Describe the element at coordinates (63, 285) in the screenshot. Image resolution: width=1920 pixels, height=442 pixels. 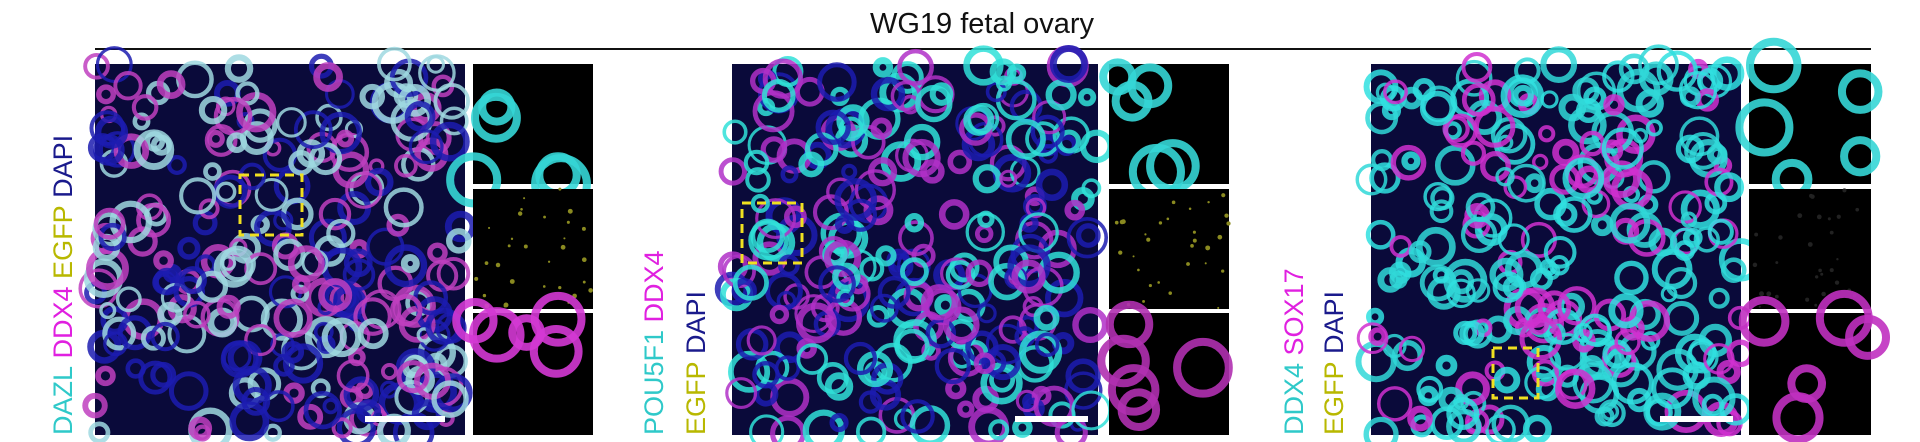
I see `channel-label: DAZL DDX4 EGFP DAPI` at that location.